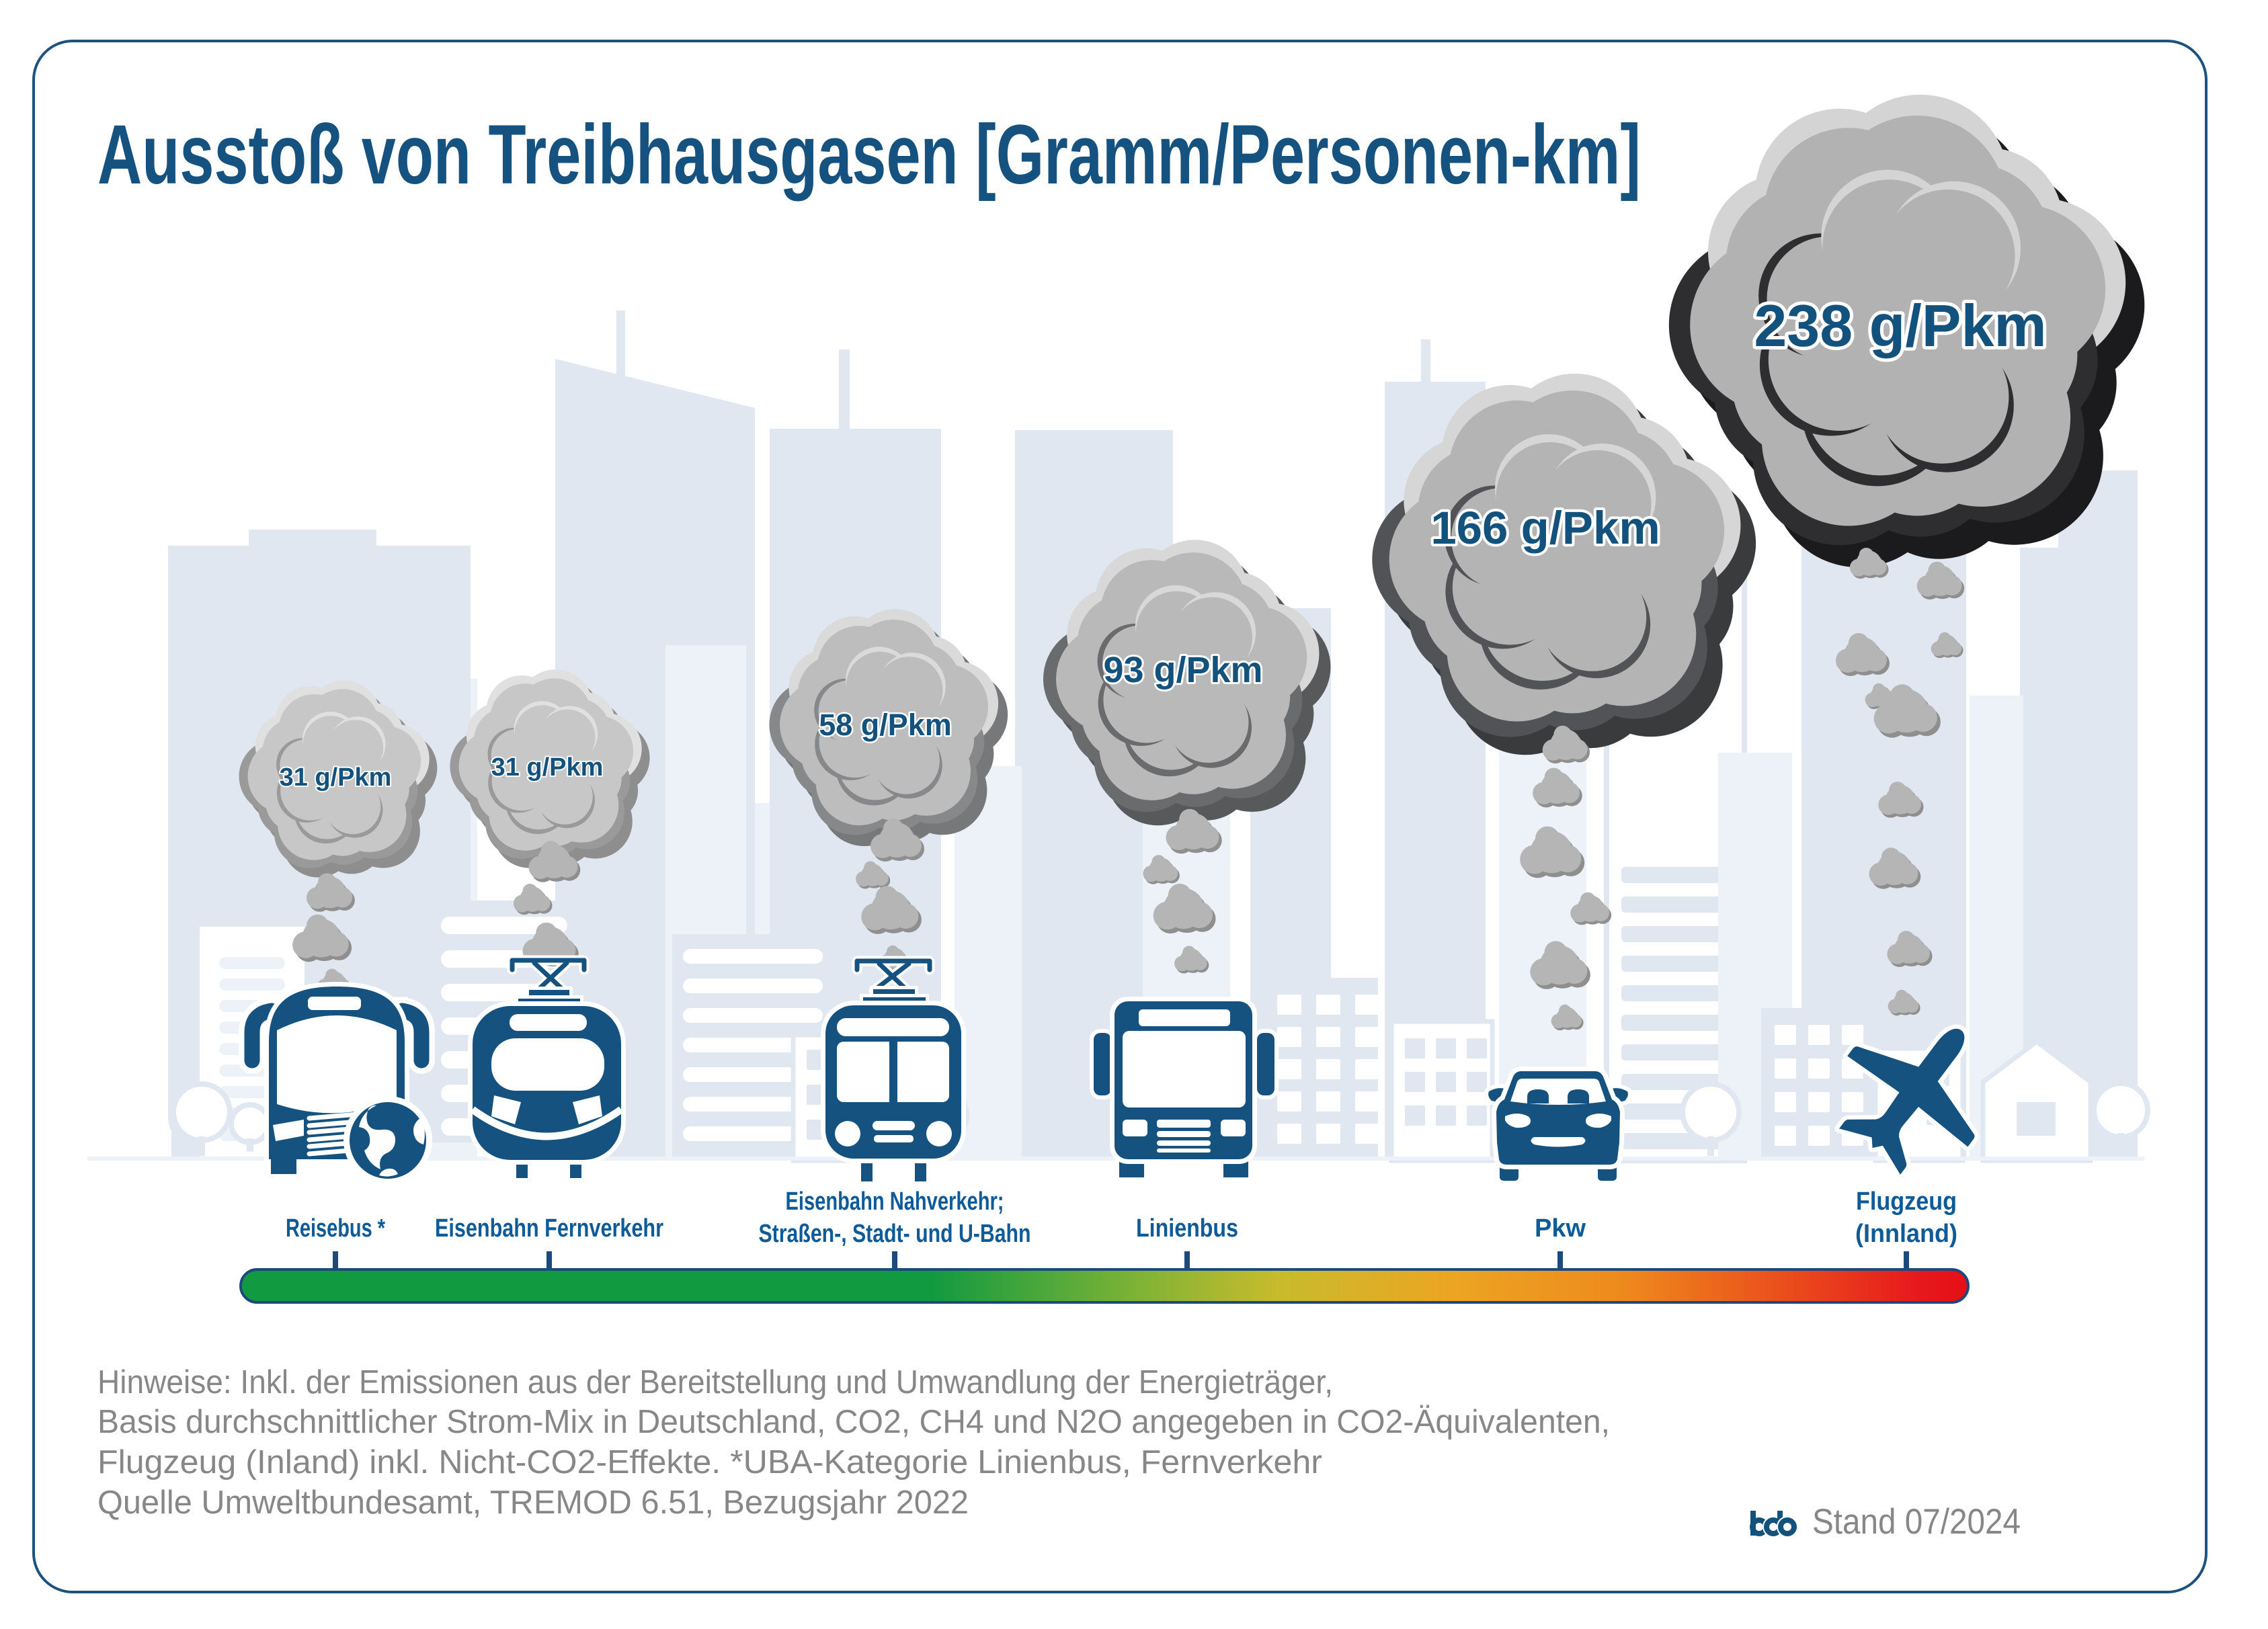  What do you see at coordinates (335, 1228) in the screenshot?
I see `svg-text: Reisebus *` at bounding box center [335, 1228].